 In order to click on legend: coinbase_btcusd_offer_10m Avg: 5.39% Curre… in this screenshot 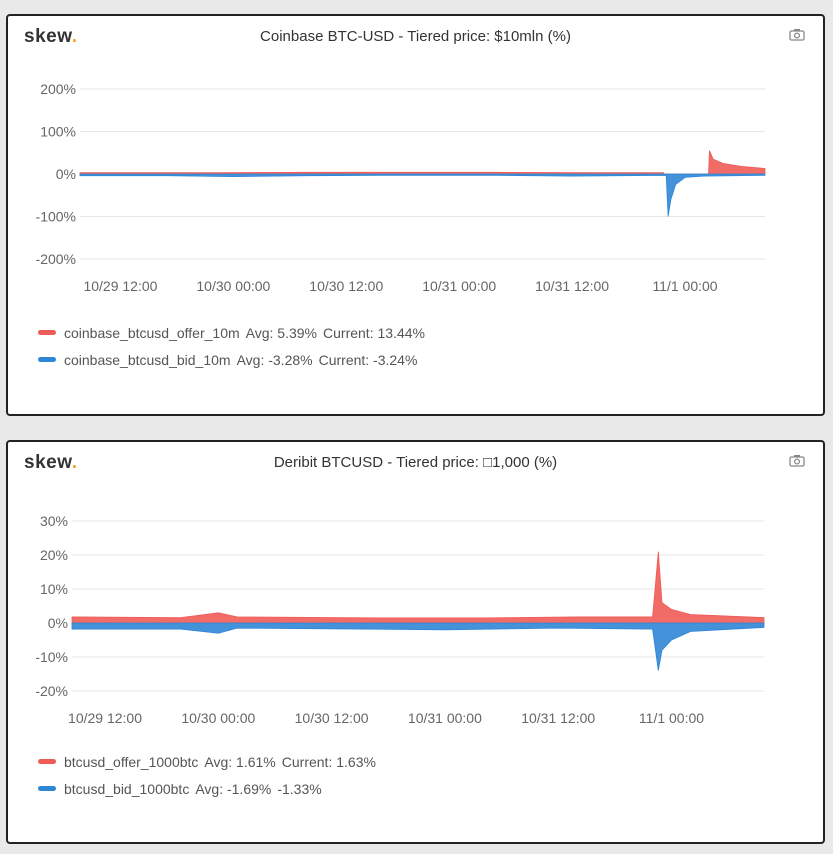, I will do `click(234, 346)`.